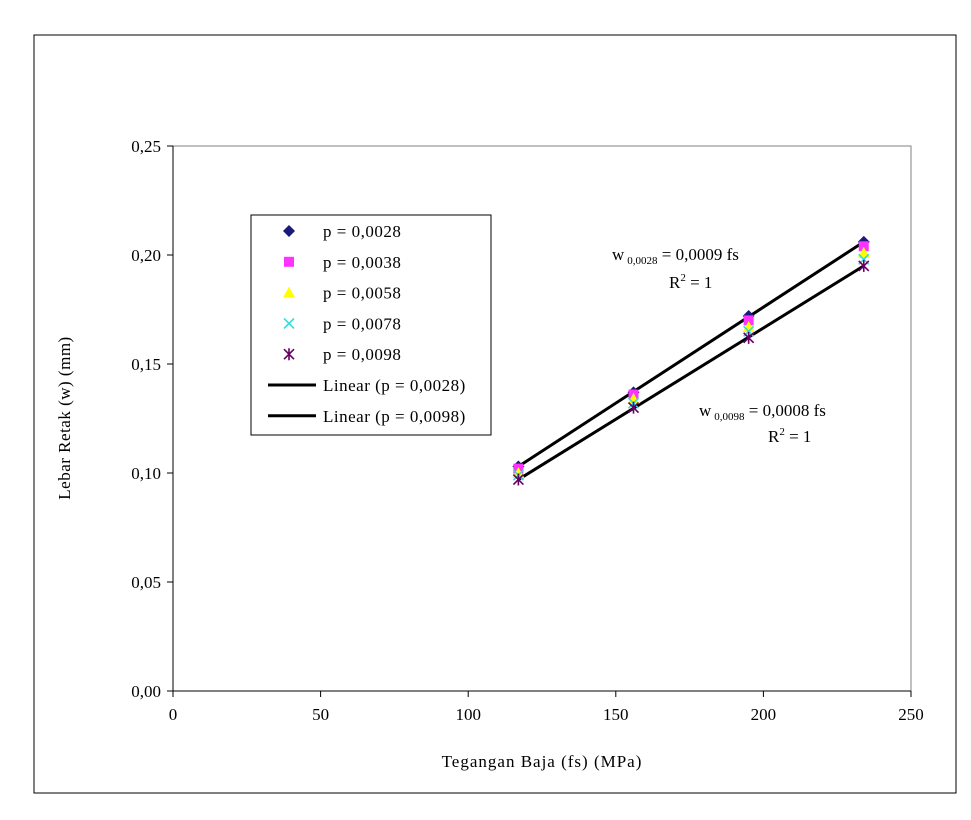  Describe the element at coordinates (173, 714) in the screenshot. I see `x-tick-label: 0` at that location.